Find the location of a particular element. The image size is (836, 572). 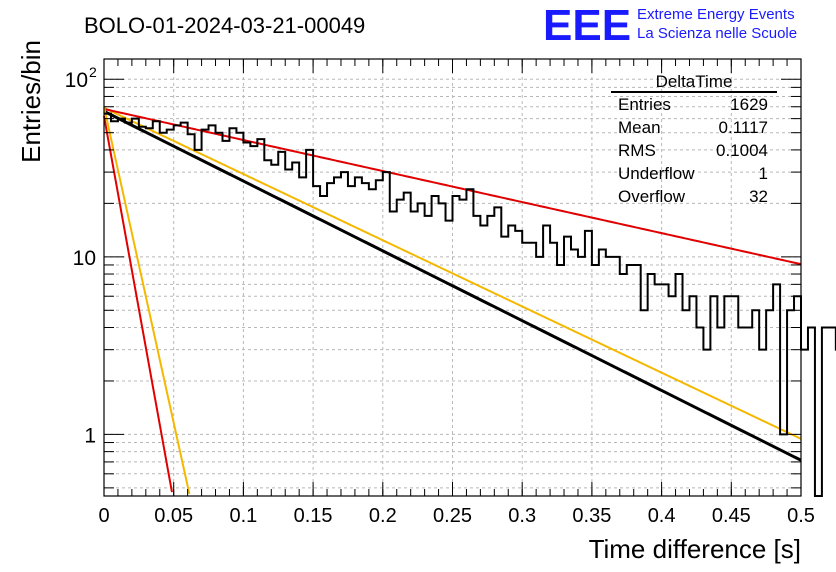

stats-value: 0.1117 is located at coordinates (743, 127).